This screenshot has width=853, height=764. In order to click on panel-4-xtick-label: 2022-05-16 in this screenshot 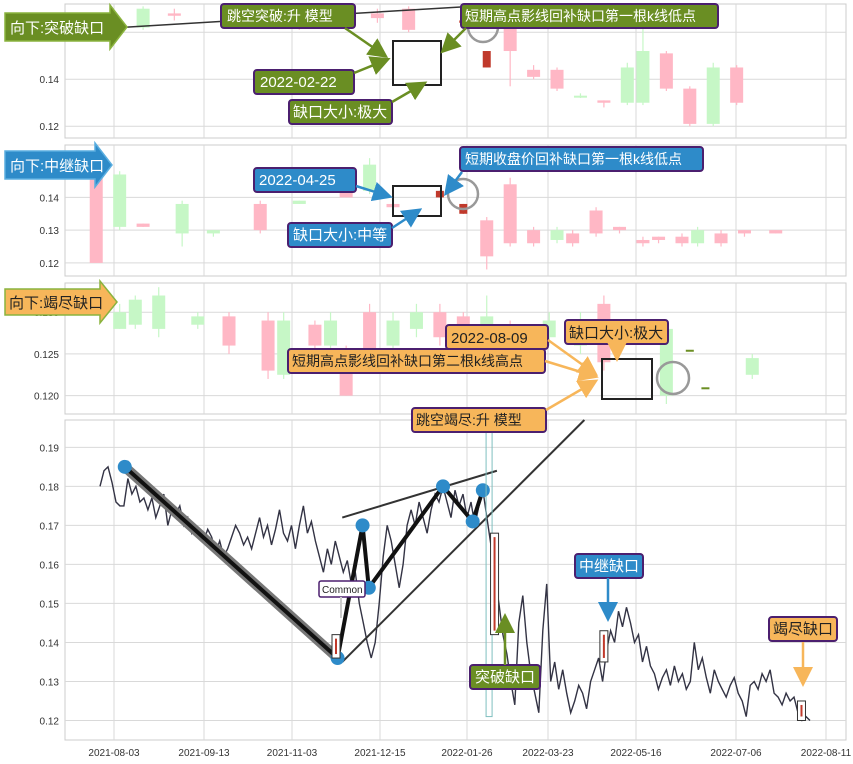, I will do `click(636, 753)`.